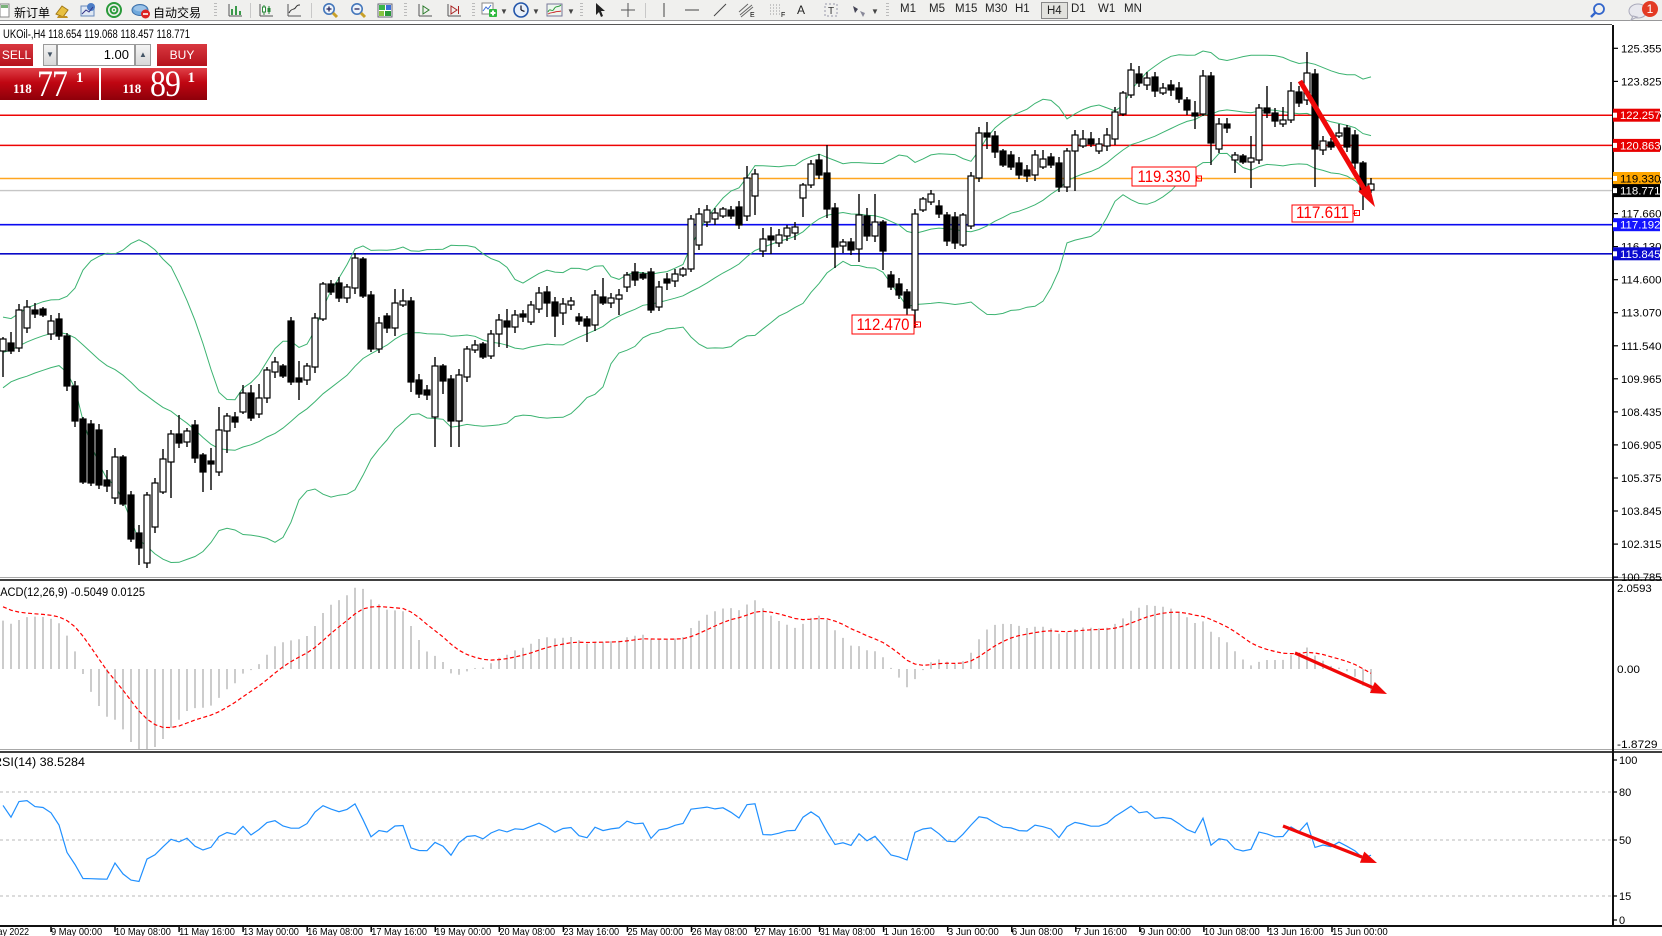  What do you see at coordinates (1360, 931) in the screenshot?
I see `svg-text: 15 Jun 00:00` at bounding box center [1360, 931].